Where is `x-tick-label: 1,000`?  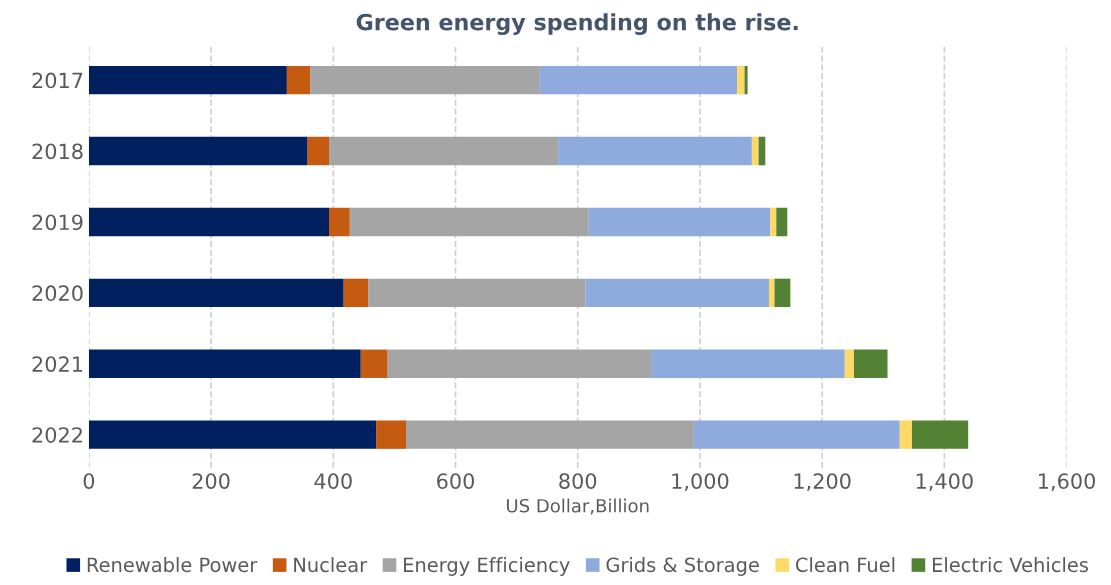 x-tick-label: 1,000 is located at coordinates (700, 482).